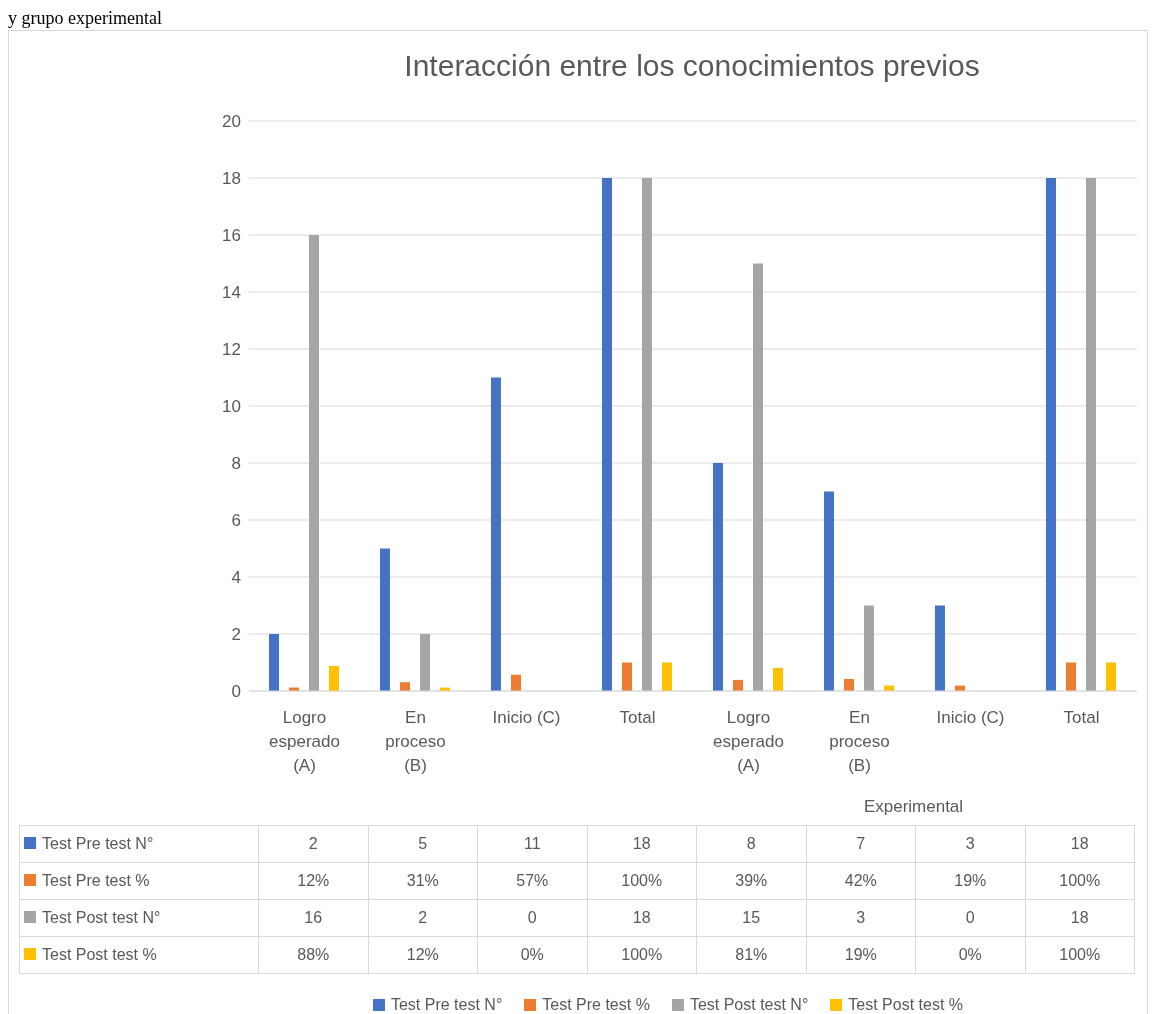  I want to click on y-tick-label: 20, so click(231, 122).